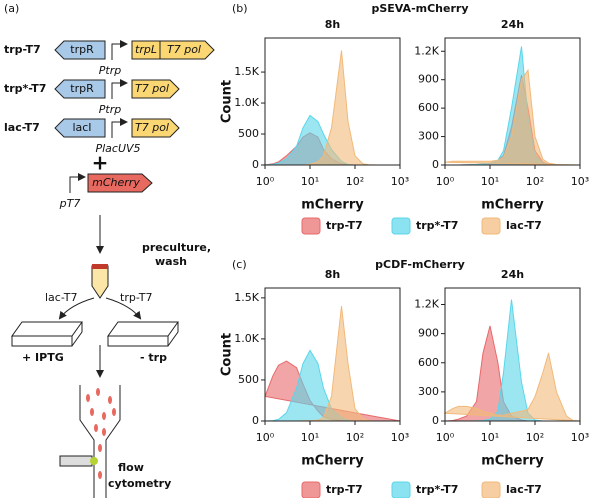  Describe the element at coordinates (100, 163) in the screenshot. I see `plus: +` at that location.